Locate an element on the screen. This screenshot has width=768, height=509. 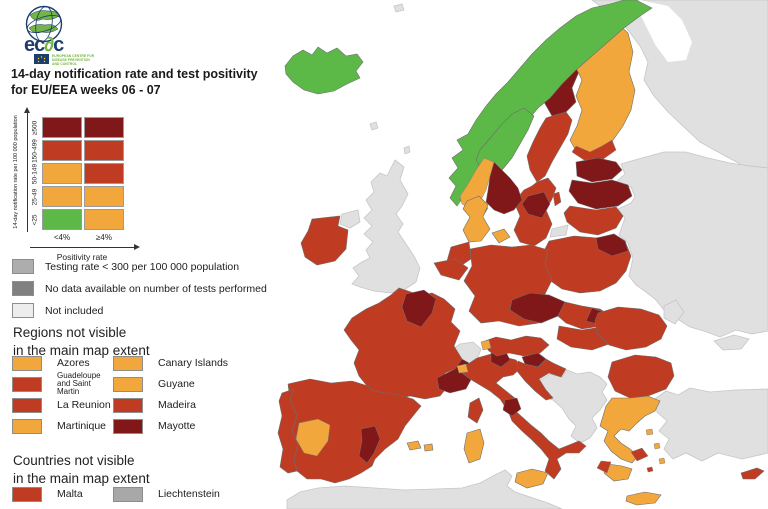
map-region-sicily is located at coordinates (531, 478).